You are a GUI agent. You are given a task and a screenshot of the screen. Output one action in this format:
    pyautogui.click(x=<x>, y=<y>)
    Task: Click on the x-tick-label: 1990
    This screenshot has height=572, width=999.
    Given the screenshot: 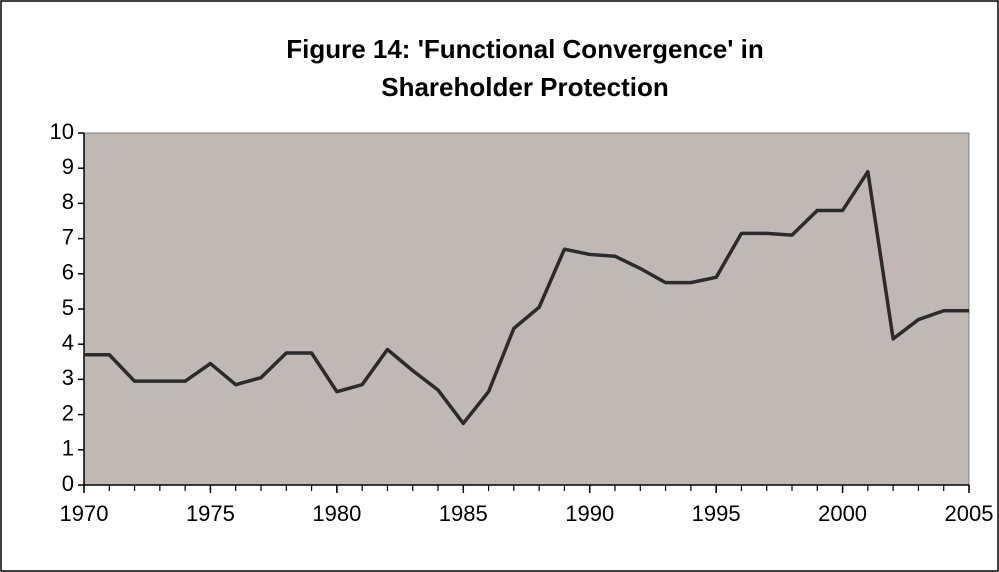 What is the action you would take?
    pyautogui.click(x=589, y=513)
    